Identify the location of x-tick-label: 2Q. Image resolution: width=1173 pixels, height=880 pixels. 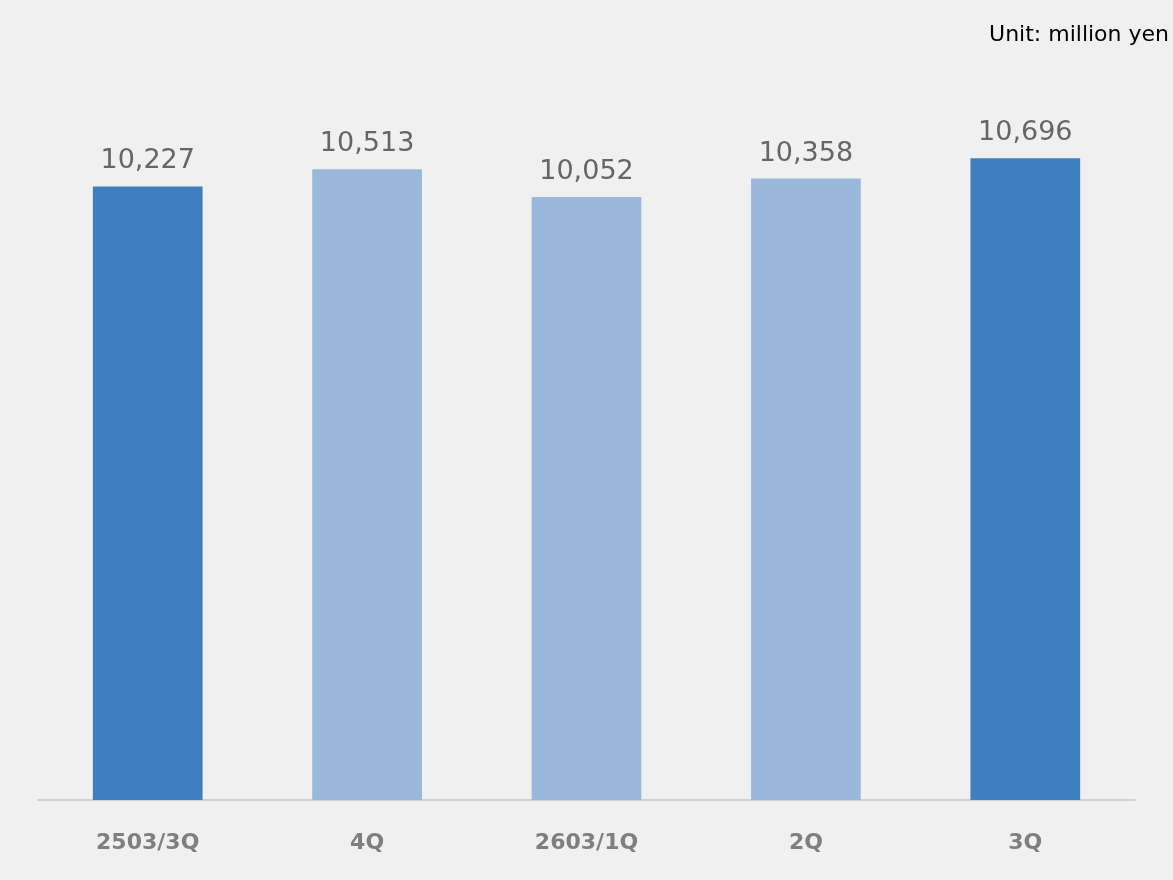
(805, 841).